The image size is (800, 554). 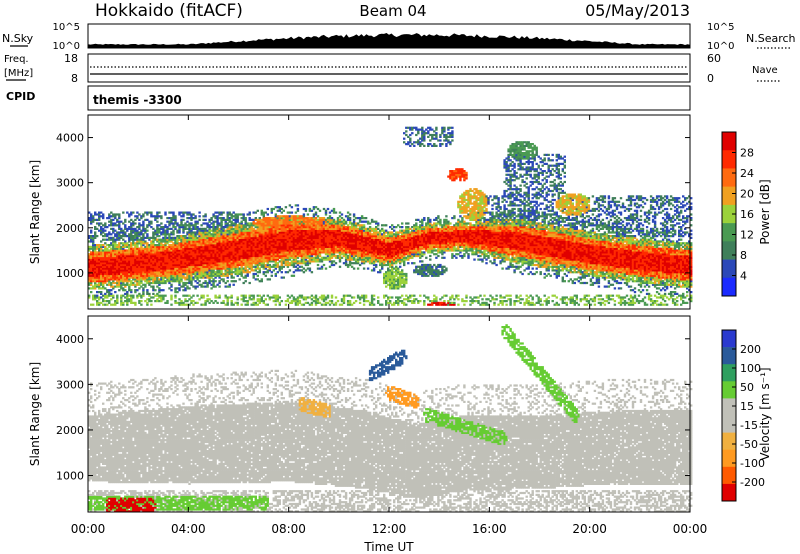 I want to click on freq-label-line1: Freq., so click(x=16, y=59).